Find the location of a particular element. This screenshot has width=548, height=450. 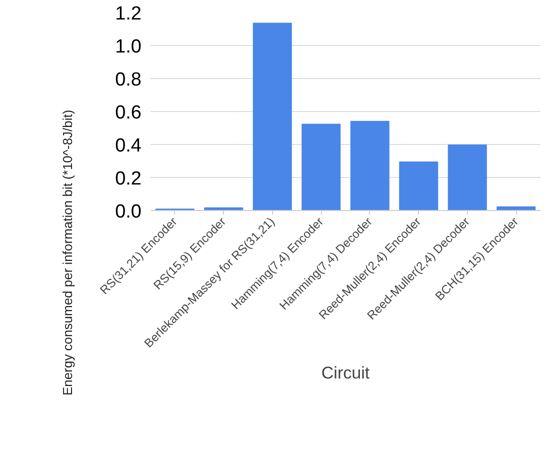

y-tick-label: 0.0 is located at coordinates (128, 212).